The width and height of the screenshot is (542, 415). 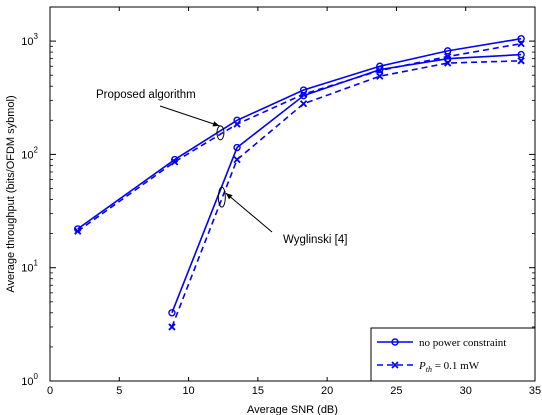 I want to click on x-tick-label: 30, so click(x=466, y=391).